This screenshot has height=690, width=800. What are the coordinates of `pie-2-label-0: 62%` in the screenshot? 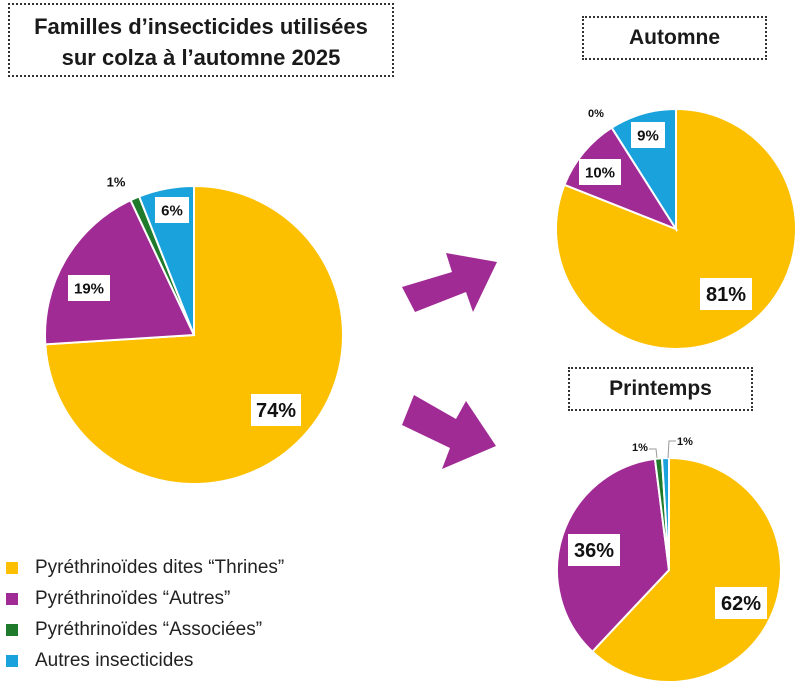 It's located at (741, 604).